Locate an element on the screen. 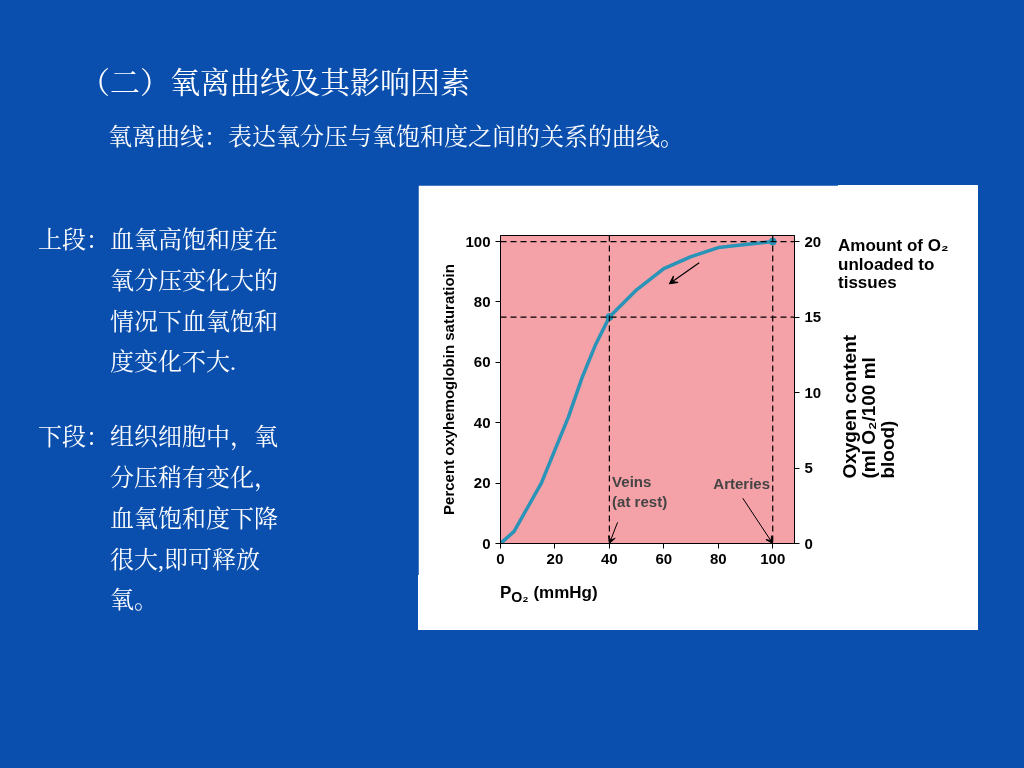 The image size is (1024, 768). text: 下段：组织细胞中，氧分压稍有变化，血氧饱和度下降很大,即可释放氧。 is located at coordinates (158, 519).